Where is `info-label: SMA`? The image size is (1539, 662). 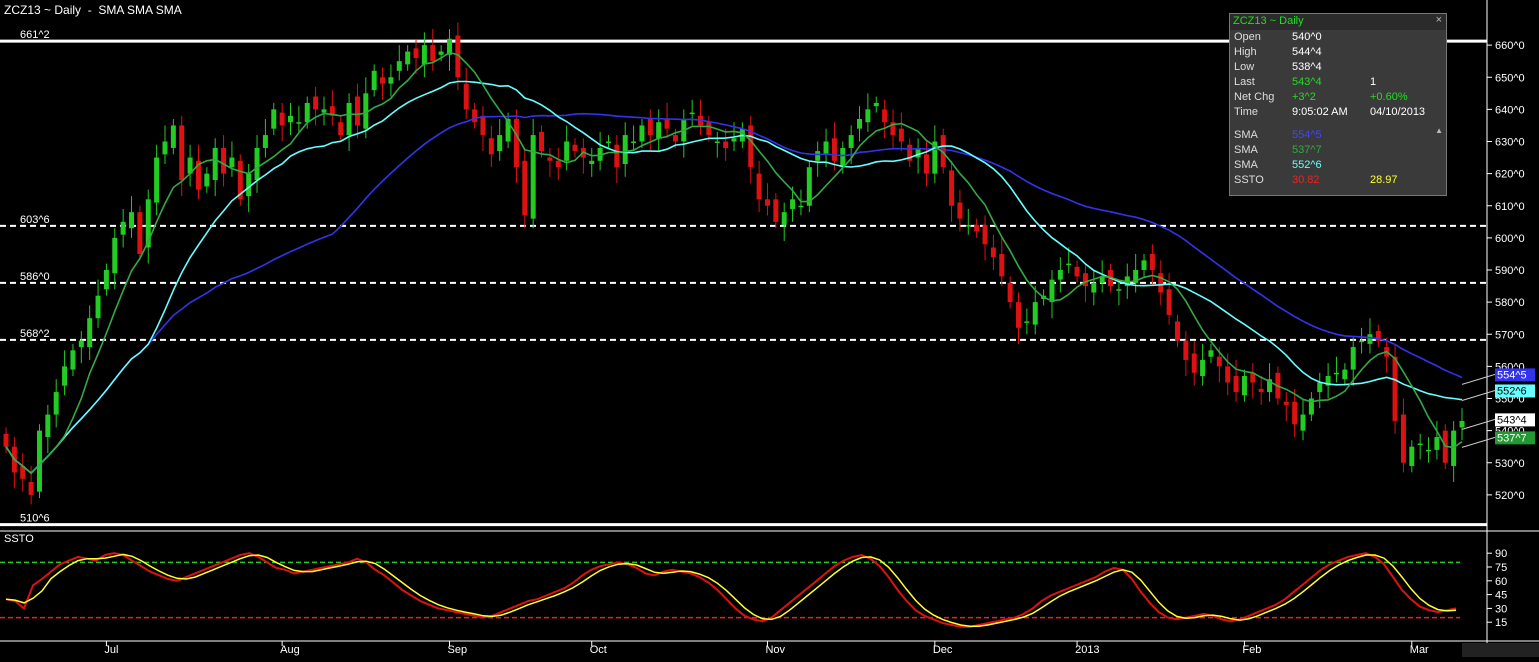
info-label: SMA is located at coordinates (1246, 135).